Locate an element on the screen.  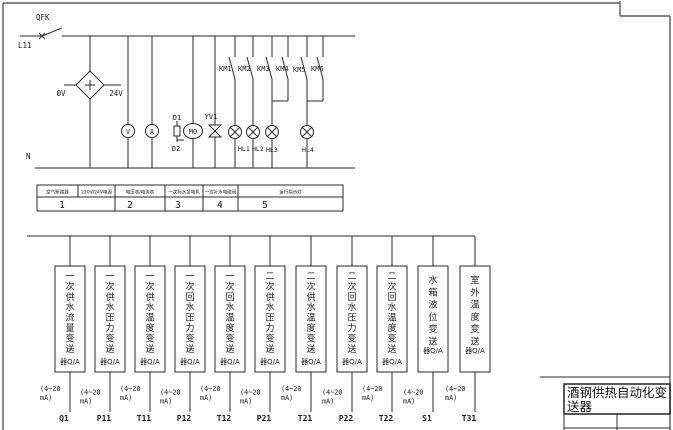
neutral-bus: N is located at coordinates (190, 160).